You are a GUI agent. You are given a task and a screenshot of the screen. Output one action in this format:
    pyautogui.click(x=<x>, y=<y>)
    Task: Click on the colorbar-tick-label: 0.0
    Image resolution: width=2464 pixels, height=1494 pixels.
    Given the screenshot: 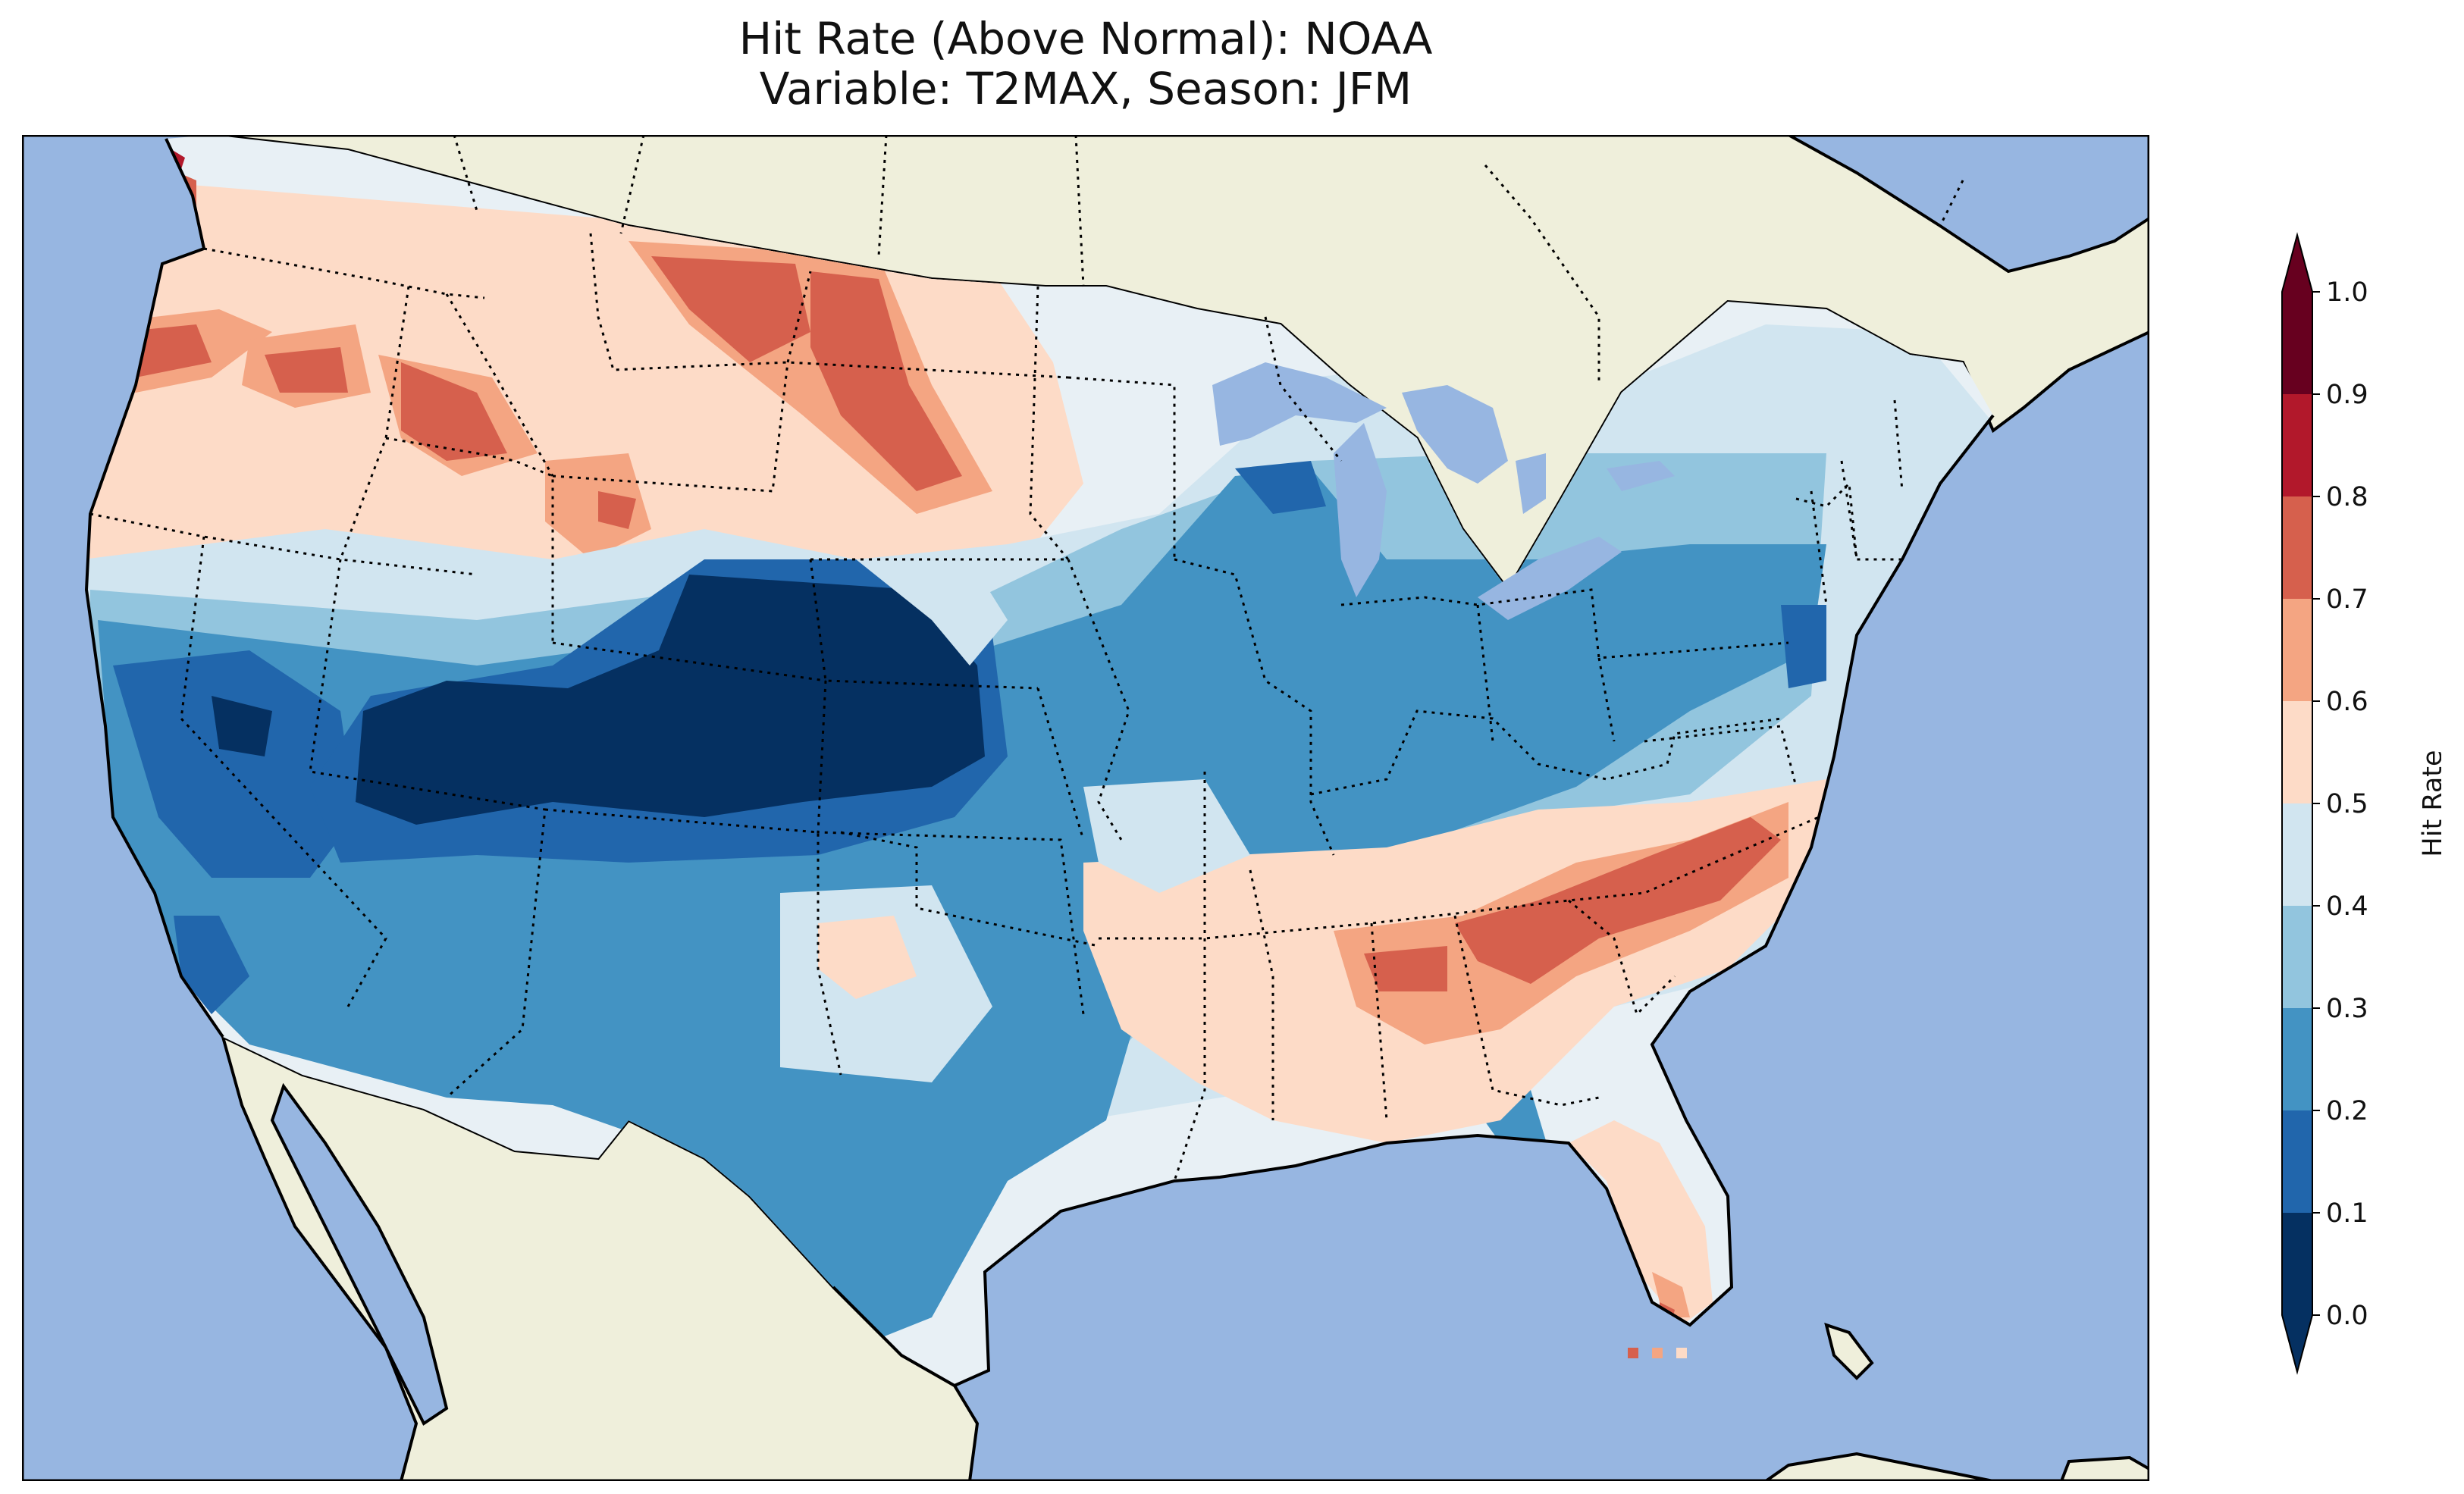 What is the action you would take?
    pyautogui.click(x=2347, y=1316)
    